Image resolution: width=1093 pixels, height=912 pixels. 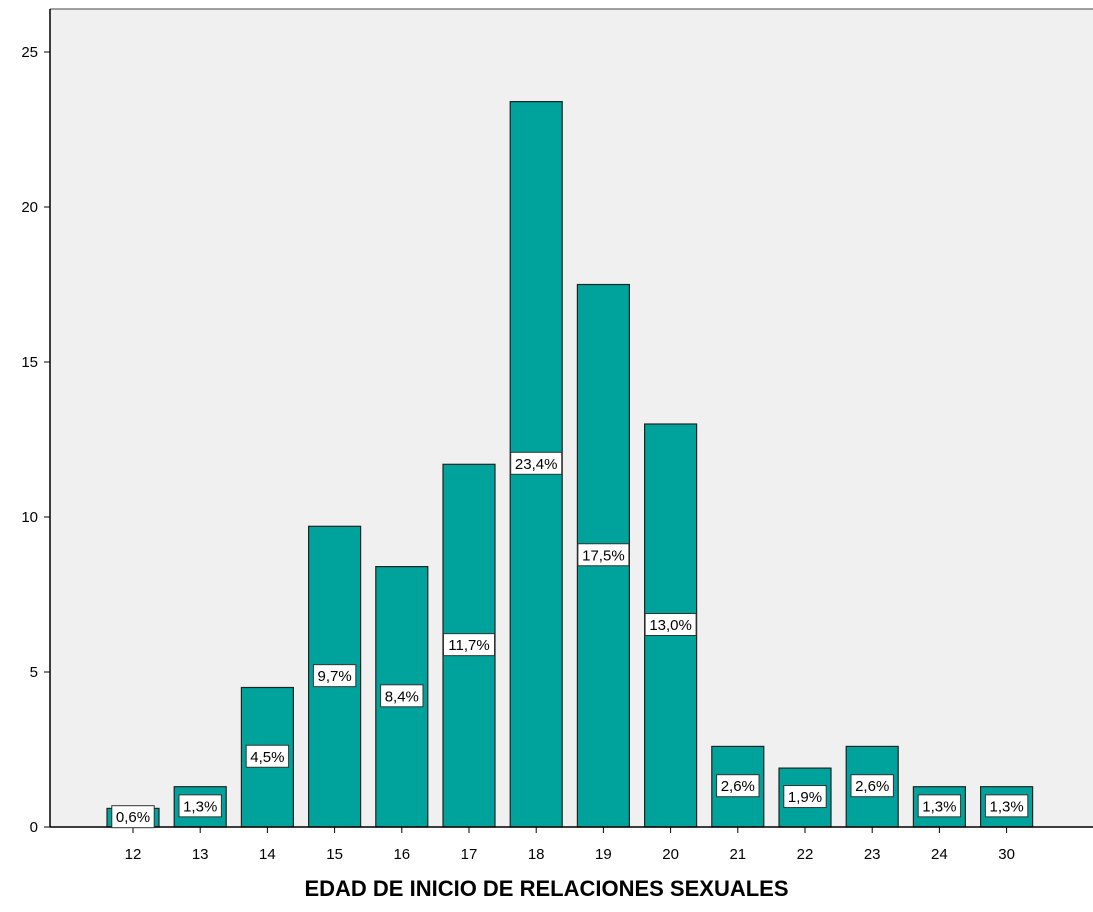 I want to click on x-axis-title: EDAD DE INICIO DE RELACIONES SEXUALES, so click(x=546, y=888).